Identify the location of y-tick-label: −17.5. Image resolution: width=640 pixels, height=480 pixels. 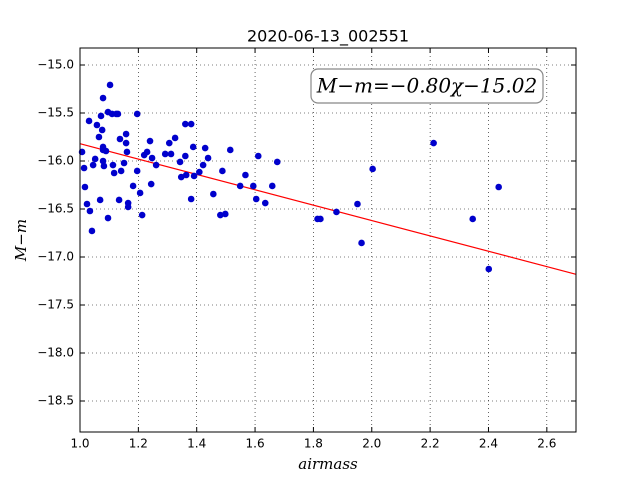
(55, 304).